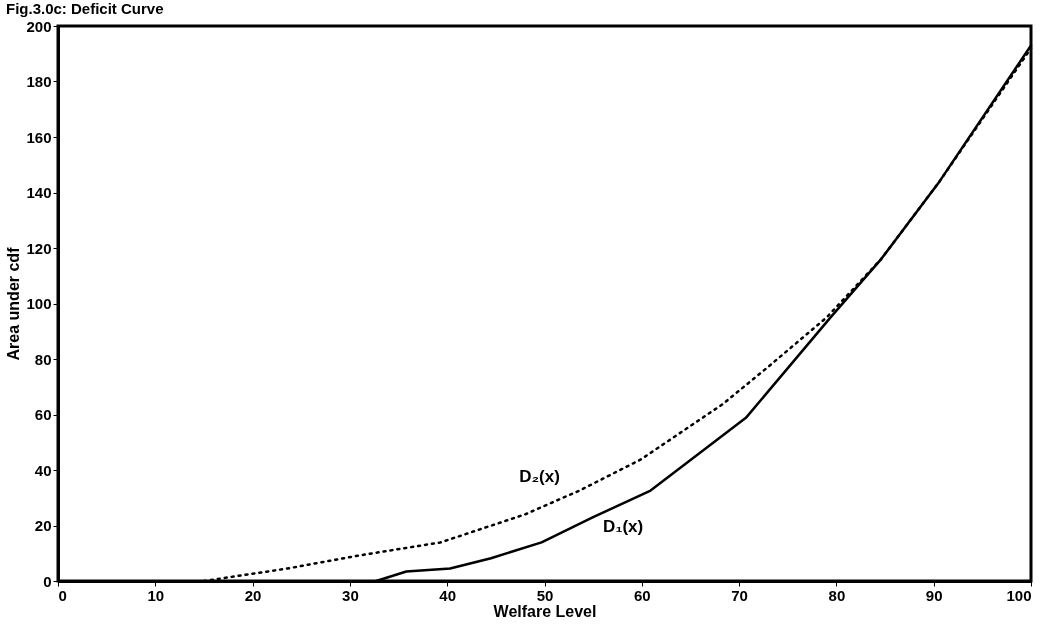 Image resolution: width=1053 pixels, height=624 pixels. Describe the element at coordinates (539, 476) in the screenshot. I see `series-label: D₂(x)` at that location.